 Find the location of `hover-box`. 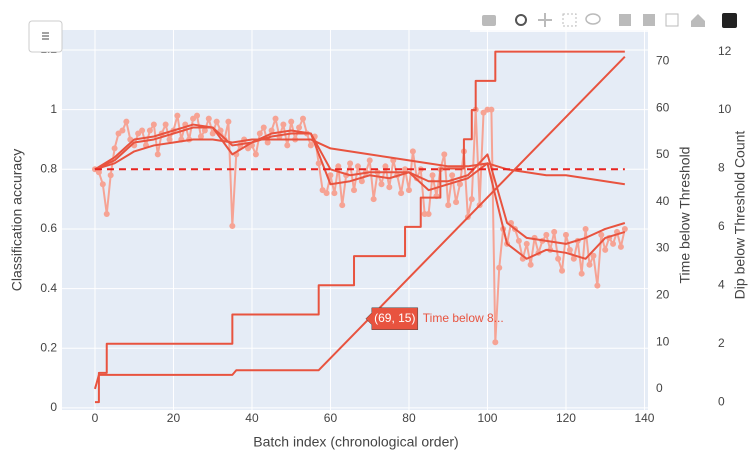

hover-box is located at coordinates (392, 318).